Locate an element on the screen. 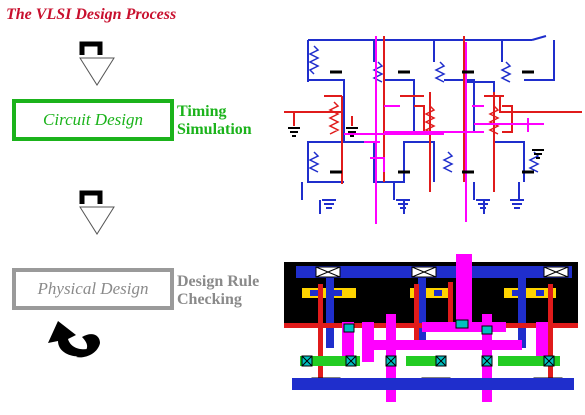 The width and height of the screenshot is (585, 415). timing-label-line2: Simulation is located at coordinates (214, 129).